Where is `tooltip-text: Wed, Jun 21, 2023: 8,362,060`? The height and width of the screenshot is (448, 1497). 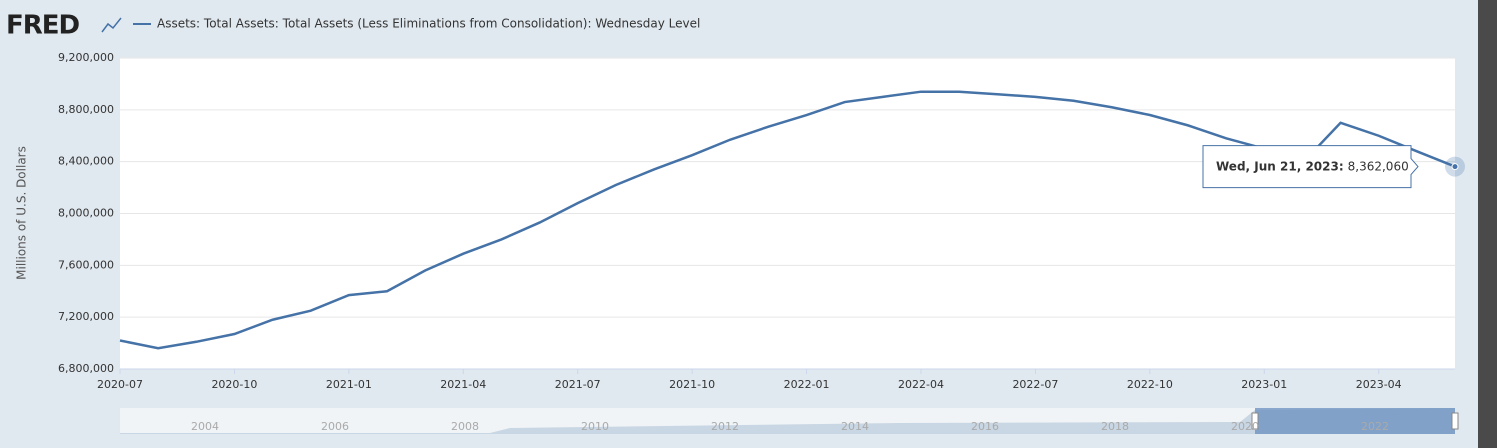 tooltip-text: Wed, Jun 21, 2023: 8,362,060 is located at coordinates (1312, 166).